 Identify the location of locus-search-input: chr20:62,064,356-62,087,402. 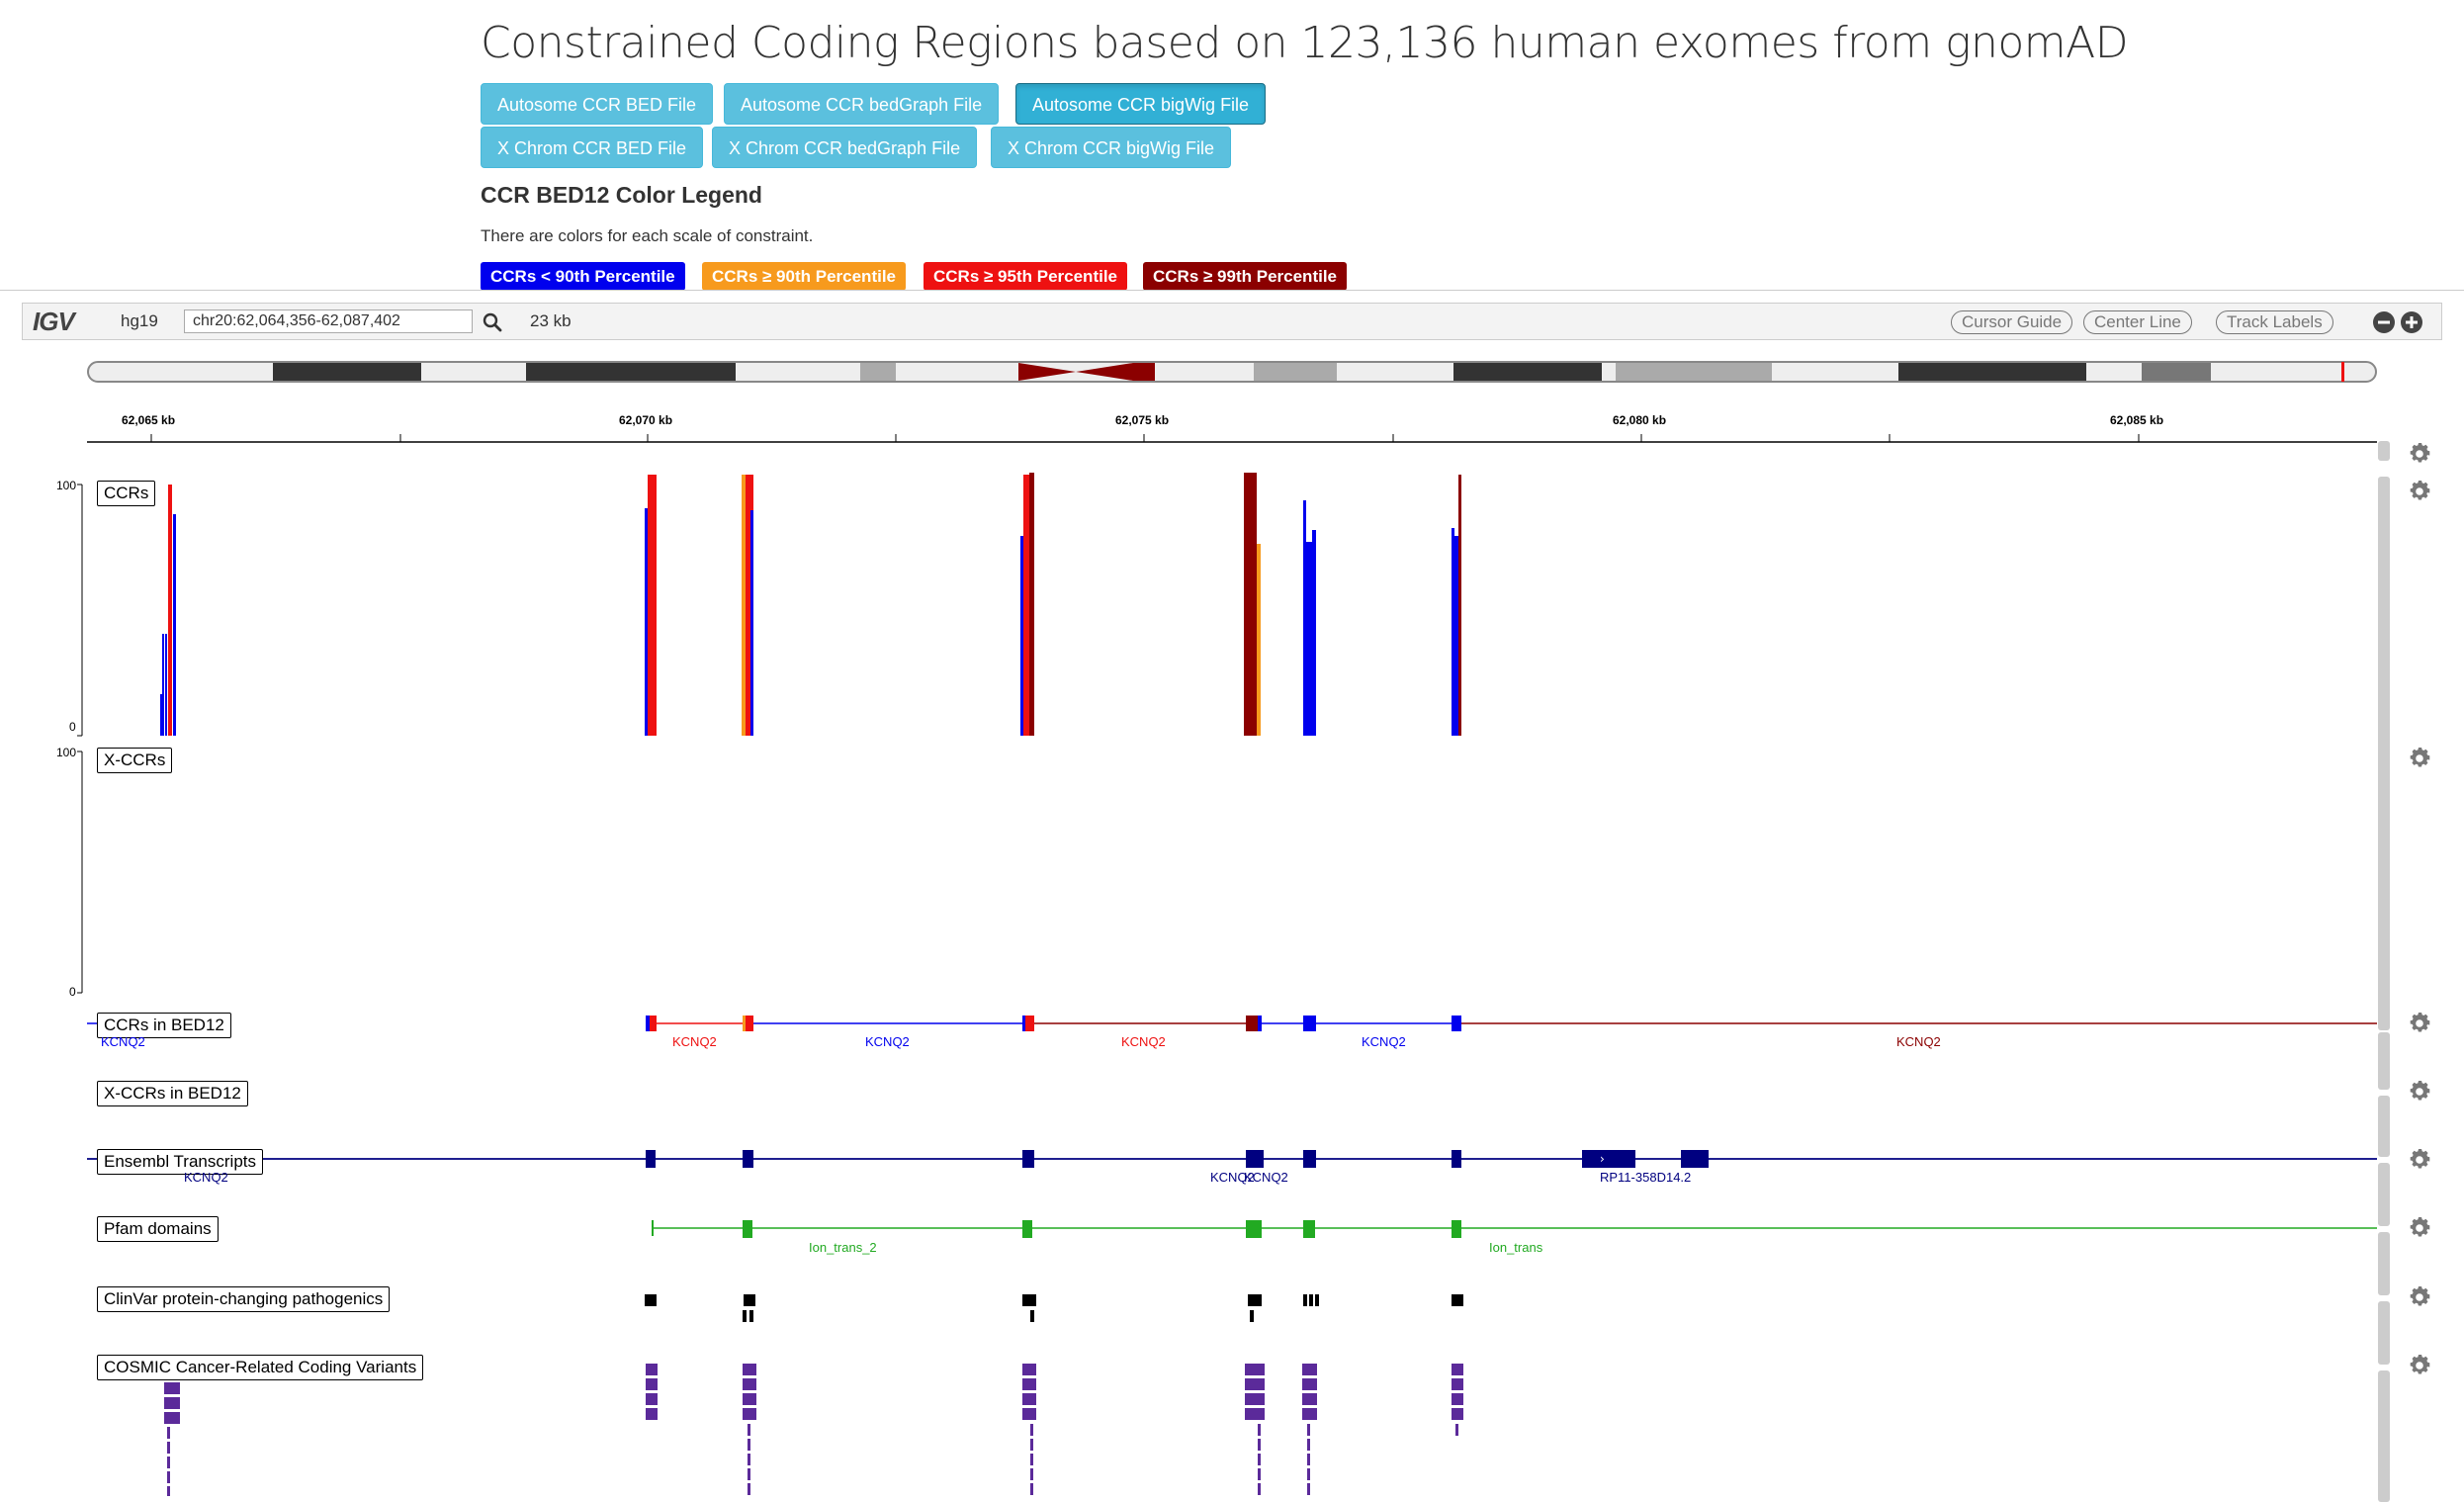
(328, 321).